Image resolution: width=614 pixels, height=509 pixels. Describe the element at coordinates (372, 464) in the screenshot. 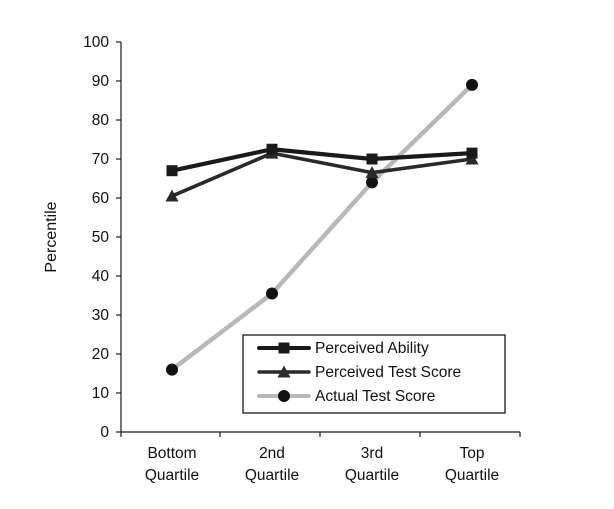

I see `x-tick-label: 3rd Quartile` at that location.